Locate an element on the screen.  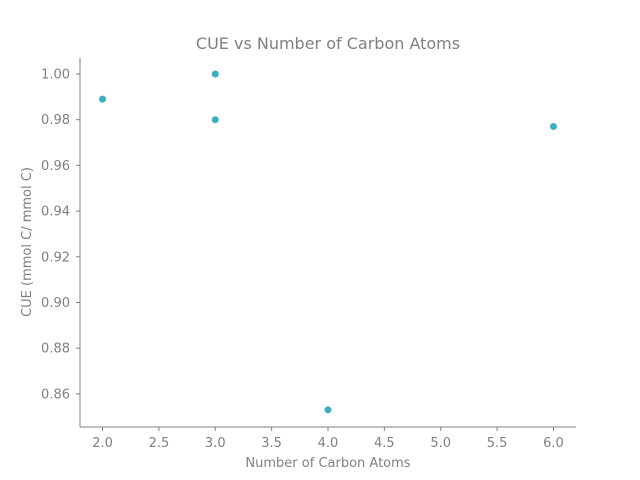
y-tick-label: 0.92 is located at coordinates (55, 257).